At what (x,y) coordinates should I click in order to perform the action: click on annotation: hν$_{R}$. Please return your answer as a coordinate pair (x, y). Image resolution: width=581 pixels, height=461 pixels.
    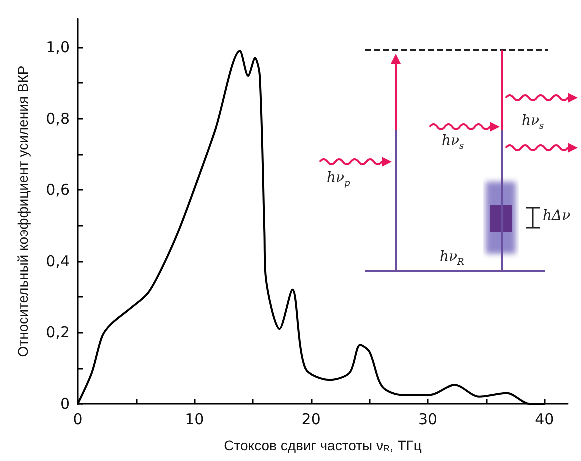
    Looking at the image, I should click on (452, 258).